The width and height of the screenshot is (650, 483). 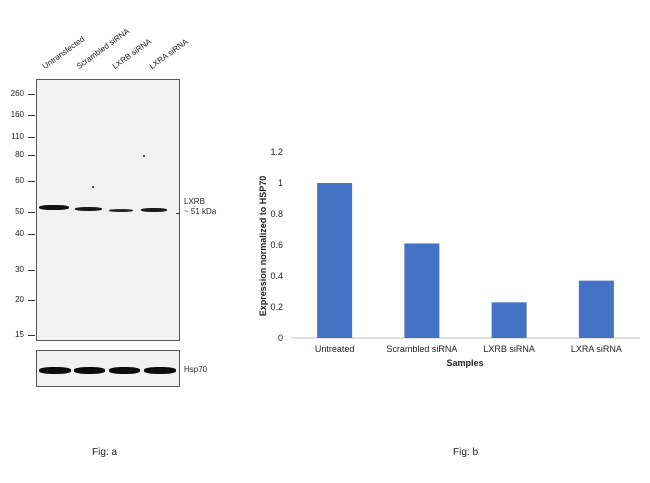 What do you see at coordinates (596, 309) in the screenshot?
I see `bar-lxra-sirna` at bounding box center [596, 309].